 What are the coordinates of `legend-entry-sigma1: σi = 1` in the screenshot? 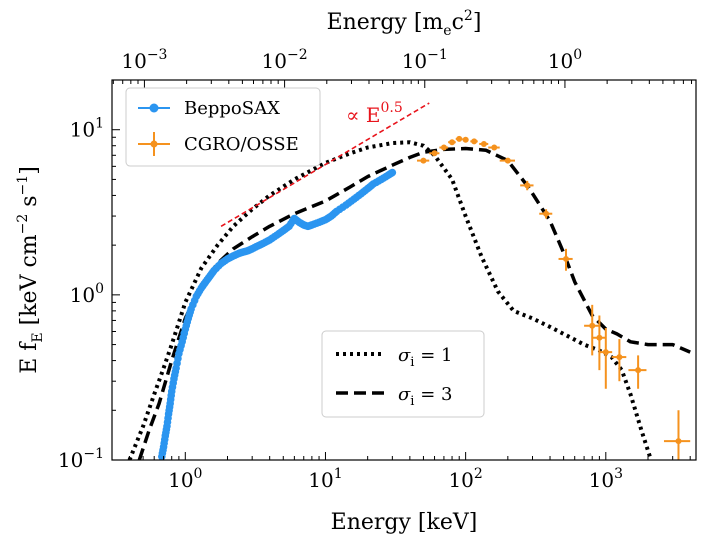 It's located at (394, 357).